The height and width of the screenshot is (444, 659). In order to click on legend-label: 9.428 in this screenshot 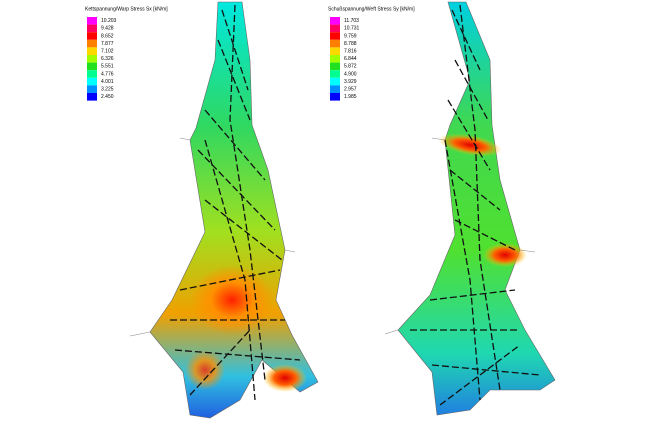, I will do `click(107, 29)`.